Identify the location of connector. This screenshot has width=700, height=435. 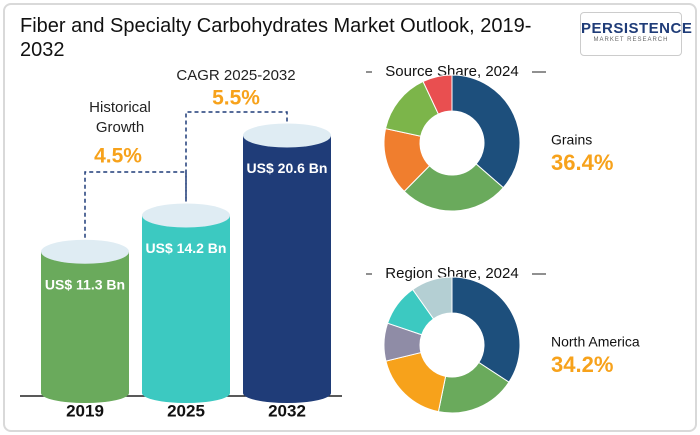
(236, 156).